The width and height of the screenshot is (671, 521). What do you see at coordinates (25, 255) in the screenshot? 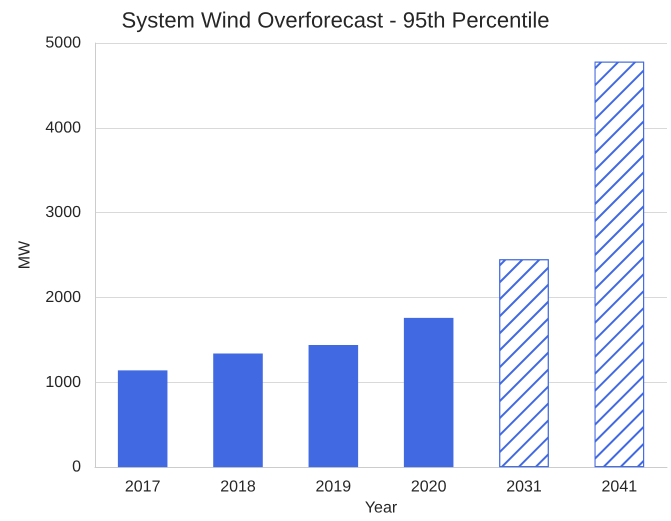
I see `y-axis-title: MW` at bounding box center [25, 255].